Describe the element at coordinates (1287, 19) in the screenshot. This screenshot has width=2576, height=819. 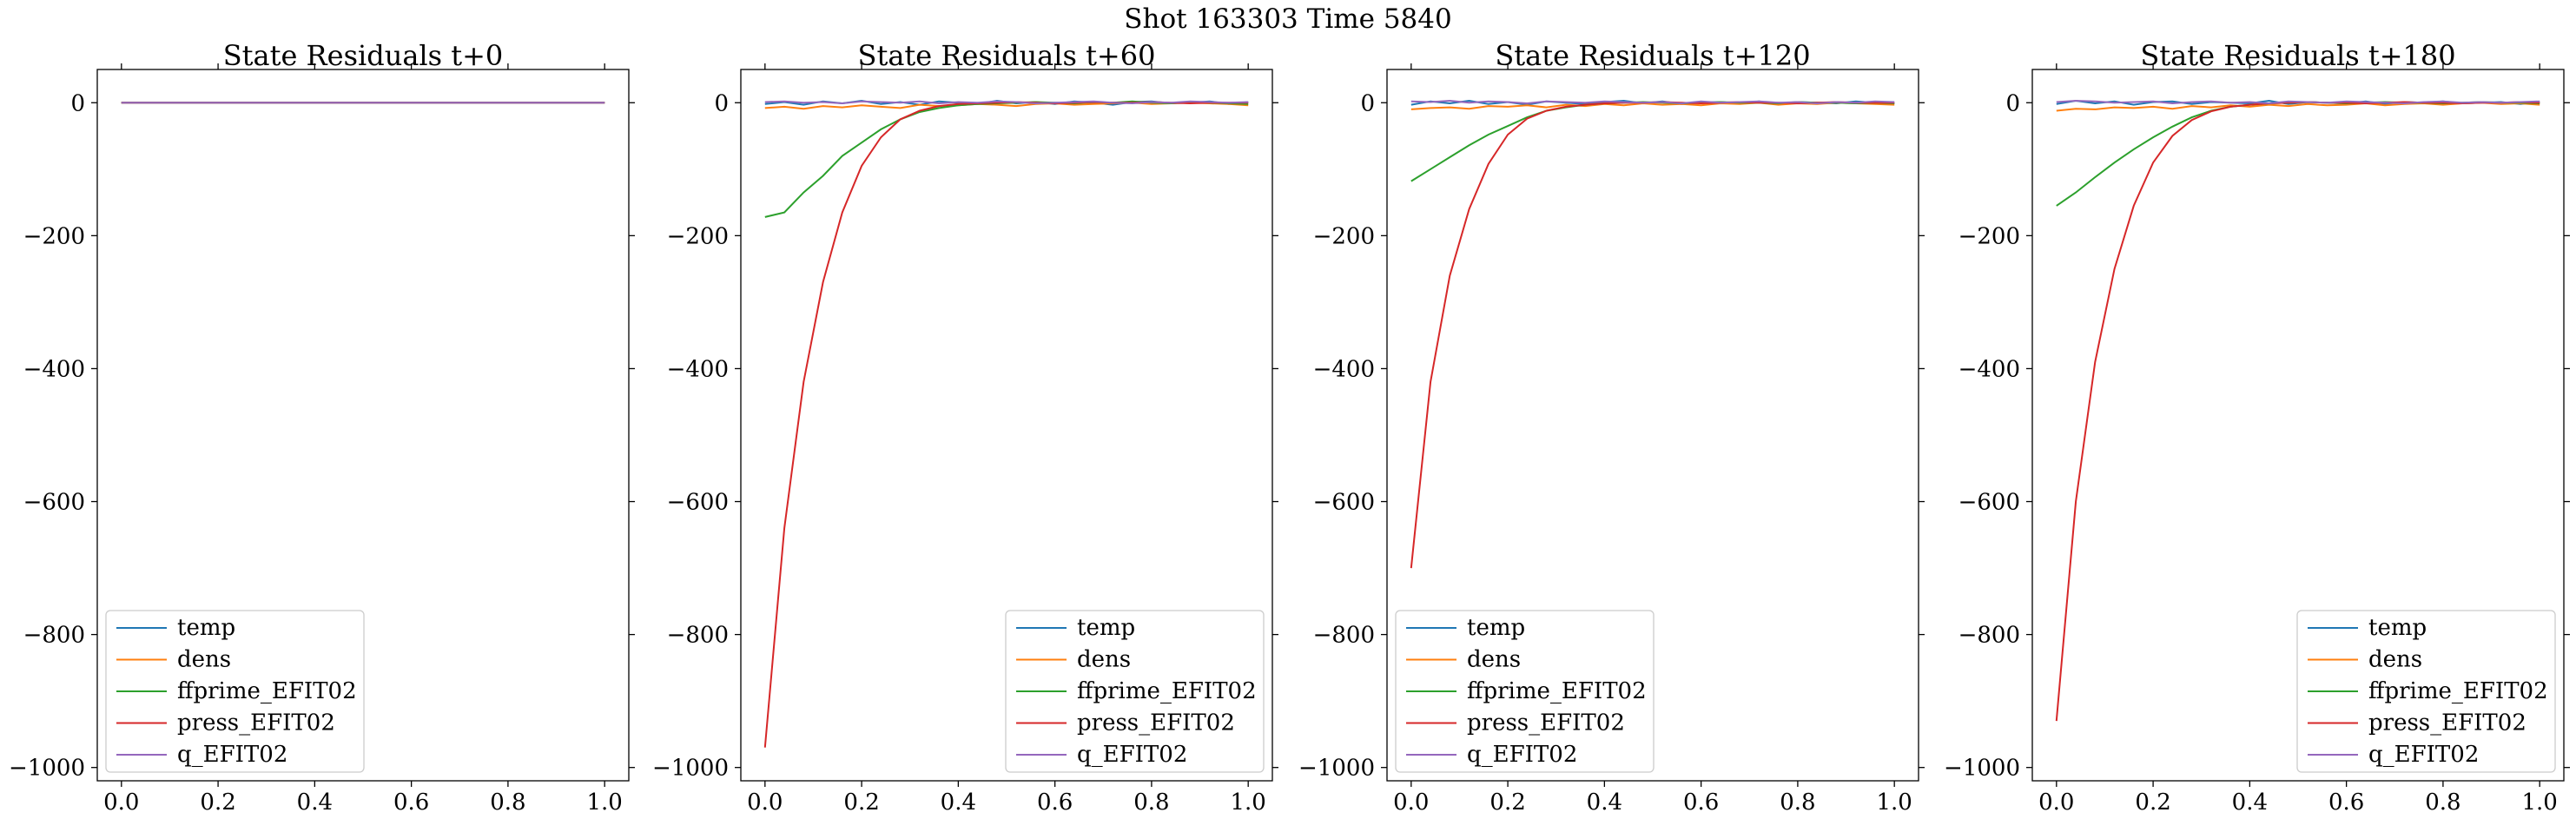
I see `figure-title: Shot 163303 Time 5840` at that location.